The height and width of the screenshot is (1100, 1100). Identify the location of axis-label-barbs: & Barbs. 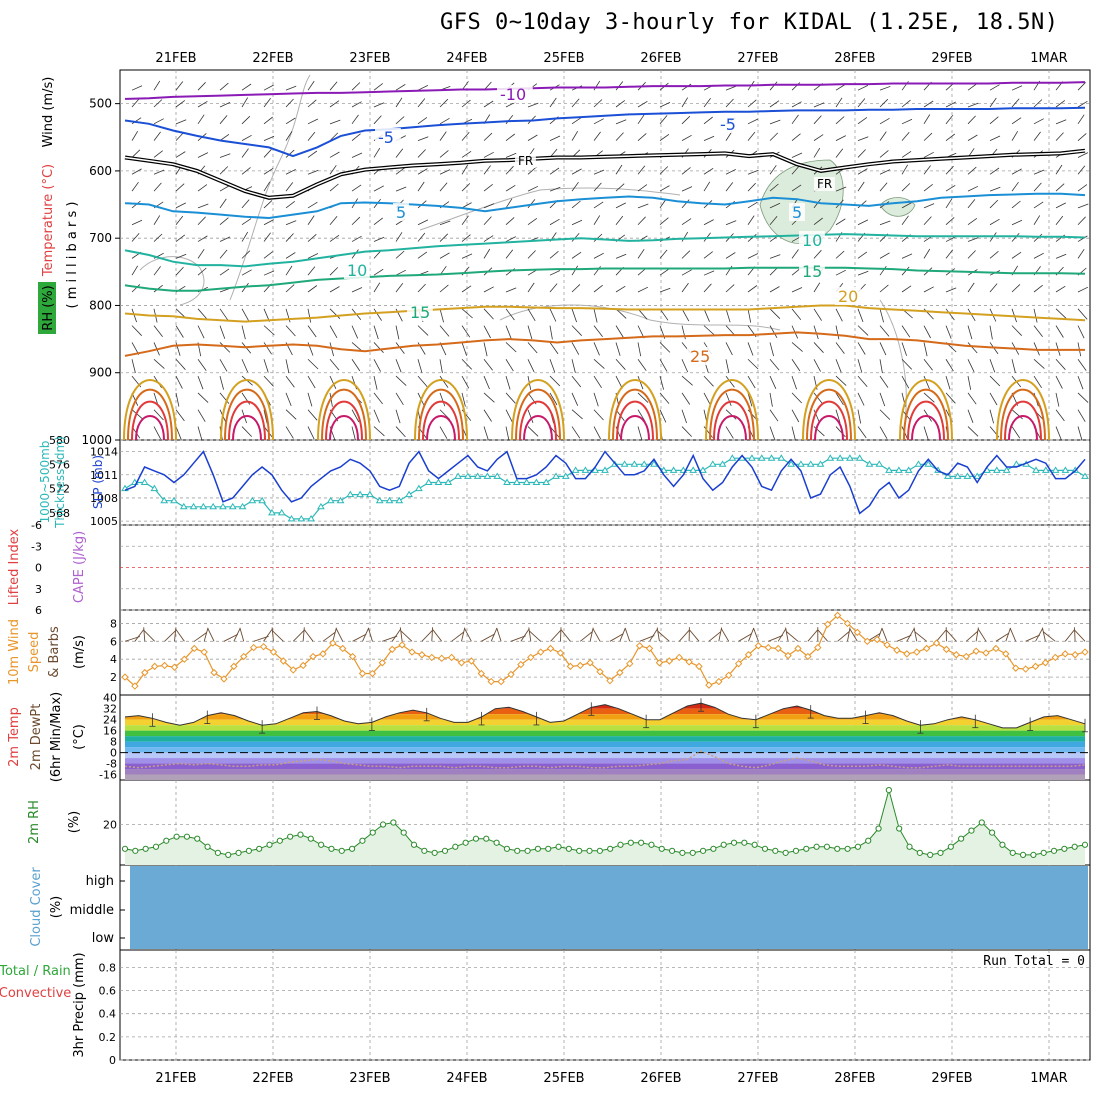
(54, 652).